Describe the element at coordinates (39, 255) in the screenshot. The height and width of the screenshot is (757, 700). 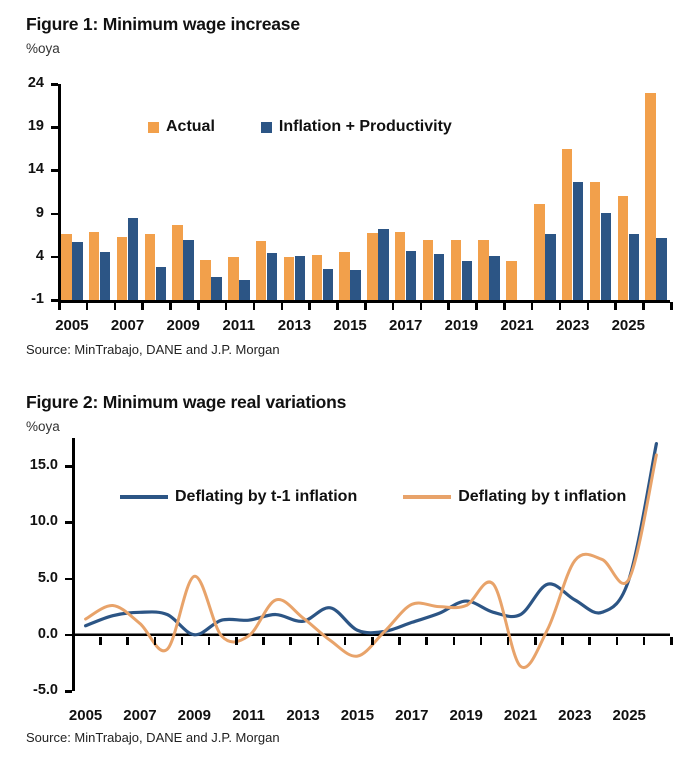
I see `y-tick-label: 4` at that location.